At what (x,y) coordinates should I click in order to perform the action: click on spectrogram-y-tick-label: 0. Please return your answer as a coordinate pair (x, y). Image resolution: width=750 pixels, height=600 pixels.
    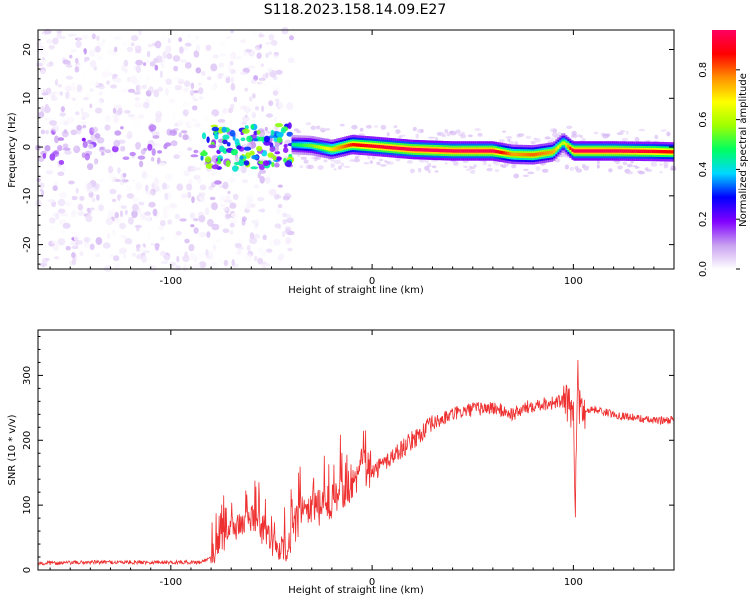
    Looking at the image, I should click on (27, 147).